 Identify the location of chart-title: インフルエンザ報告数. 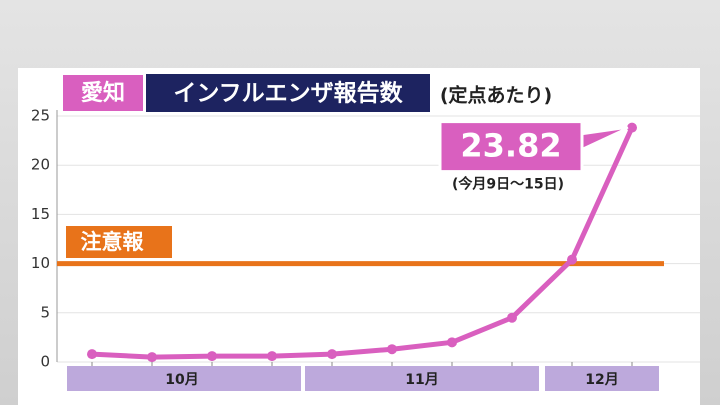
(288, 93).